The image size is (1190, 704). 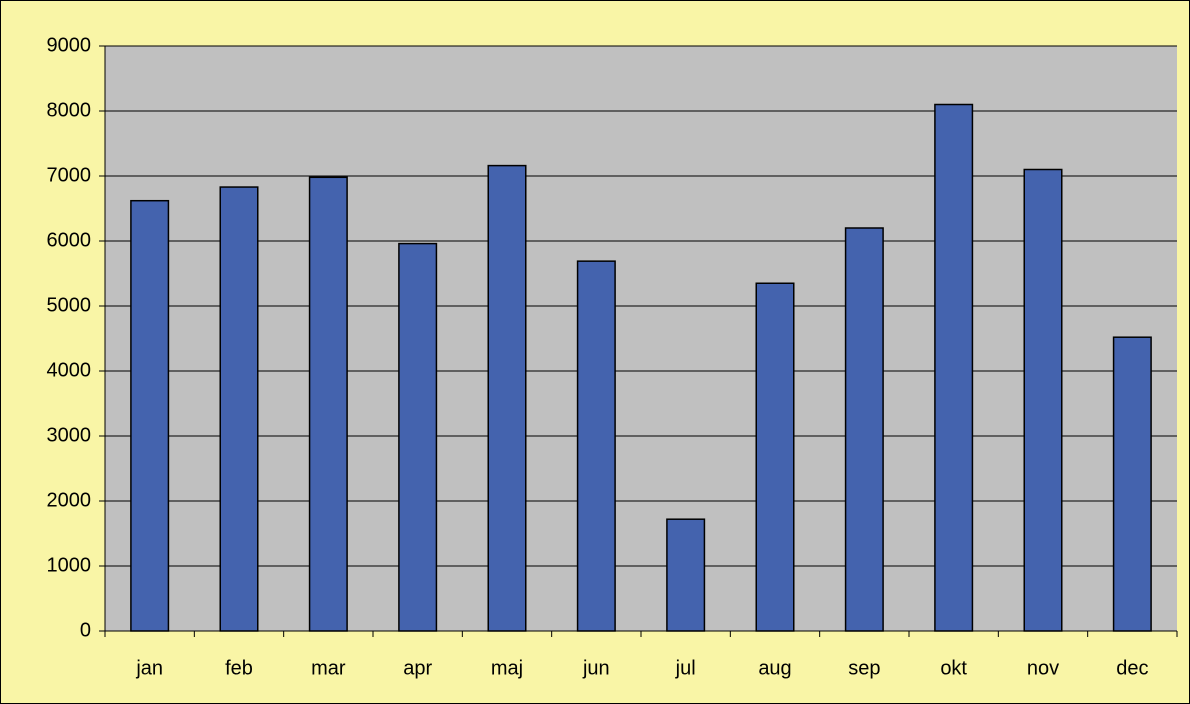 What do you see at coordinates (685, 668) in the screenshot?
I see `x-tick-label: jul` at bounding box center [685, 668].